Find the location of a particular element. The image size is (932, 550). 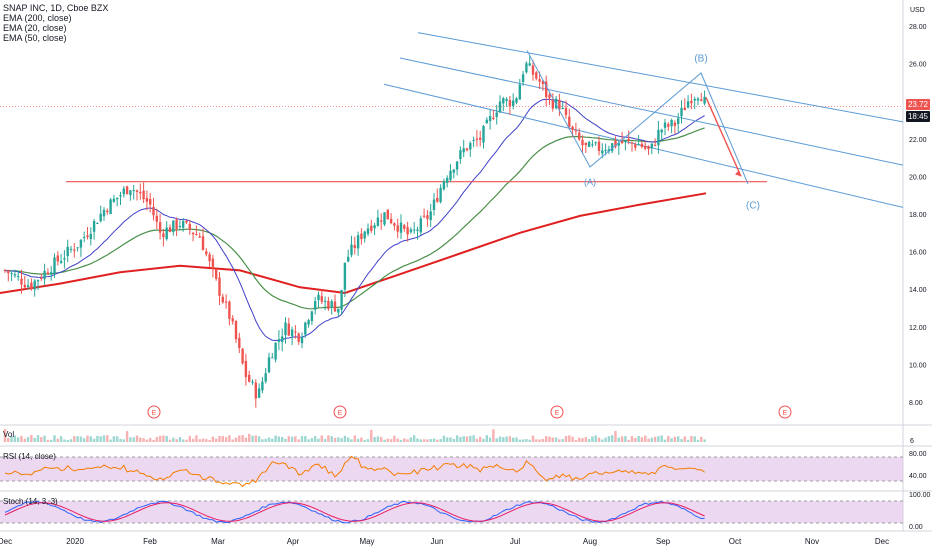

volume-panel-label: Vol is located at coordinates (9, 434).